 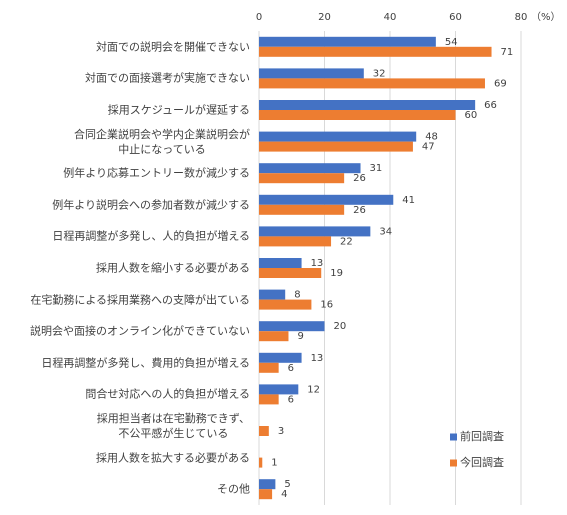 I want to click on category-label: 在宅勤務による採用業務への支障が出ている, so click(x=140, y=300).